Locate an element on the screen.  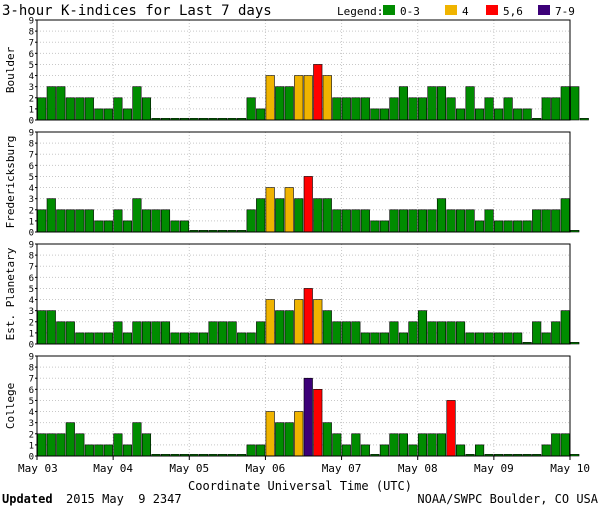
y-tick-label: 4 is located at coordinates (31, 189).